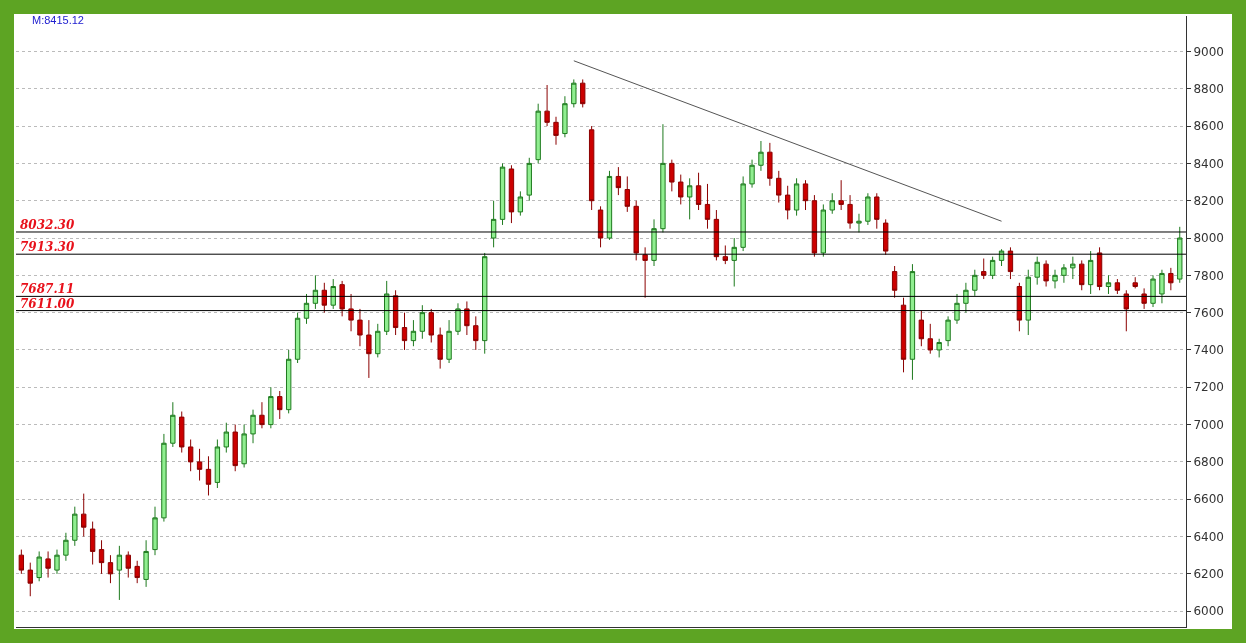 This screenshot has width=1246, height=643. What do you see at coordinates (1208, 238) in the screenshot?
I see `y-tick-label: 8000` at bounding box center [1208, 238].